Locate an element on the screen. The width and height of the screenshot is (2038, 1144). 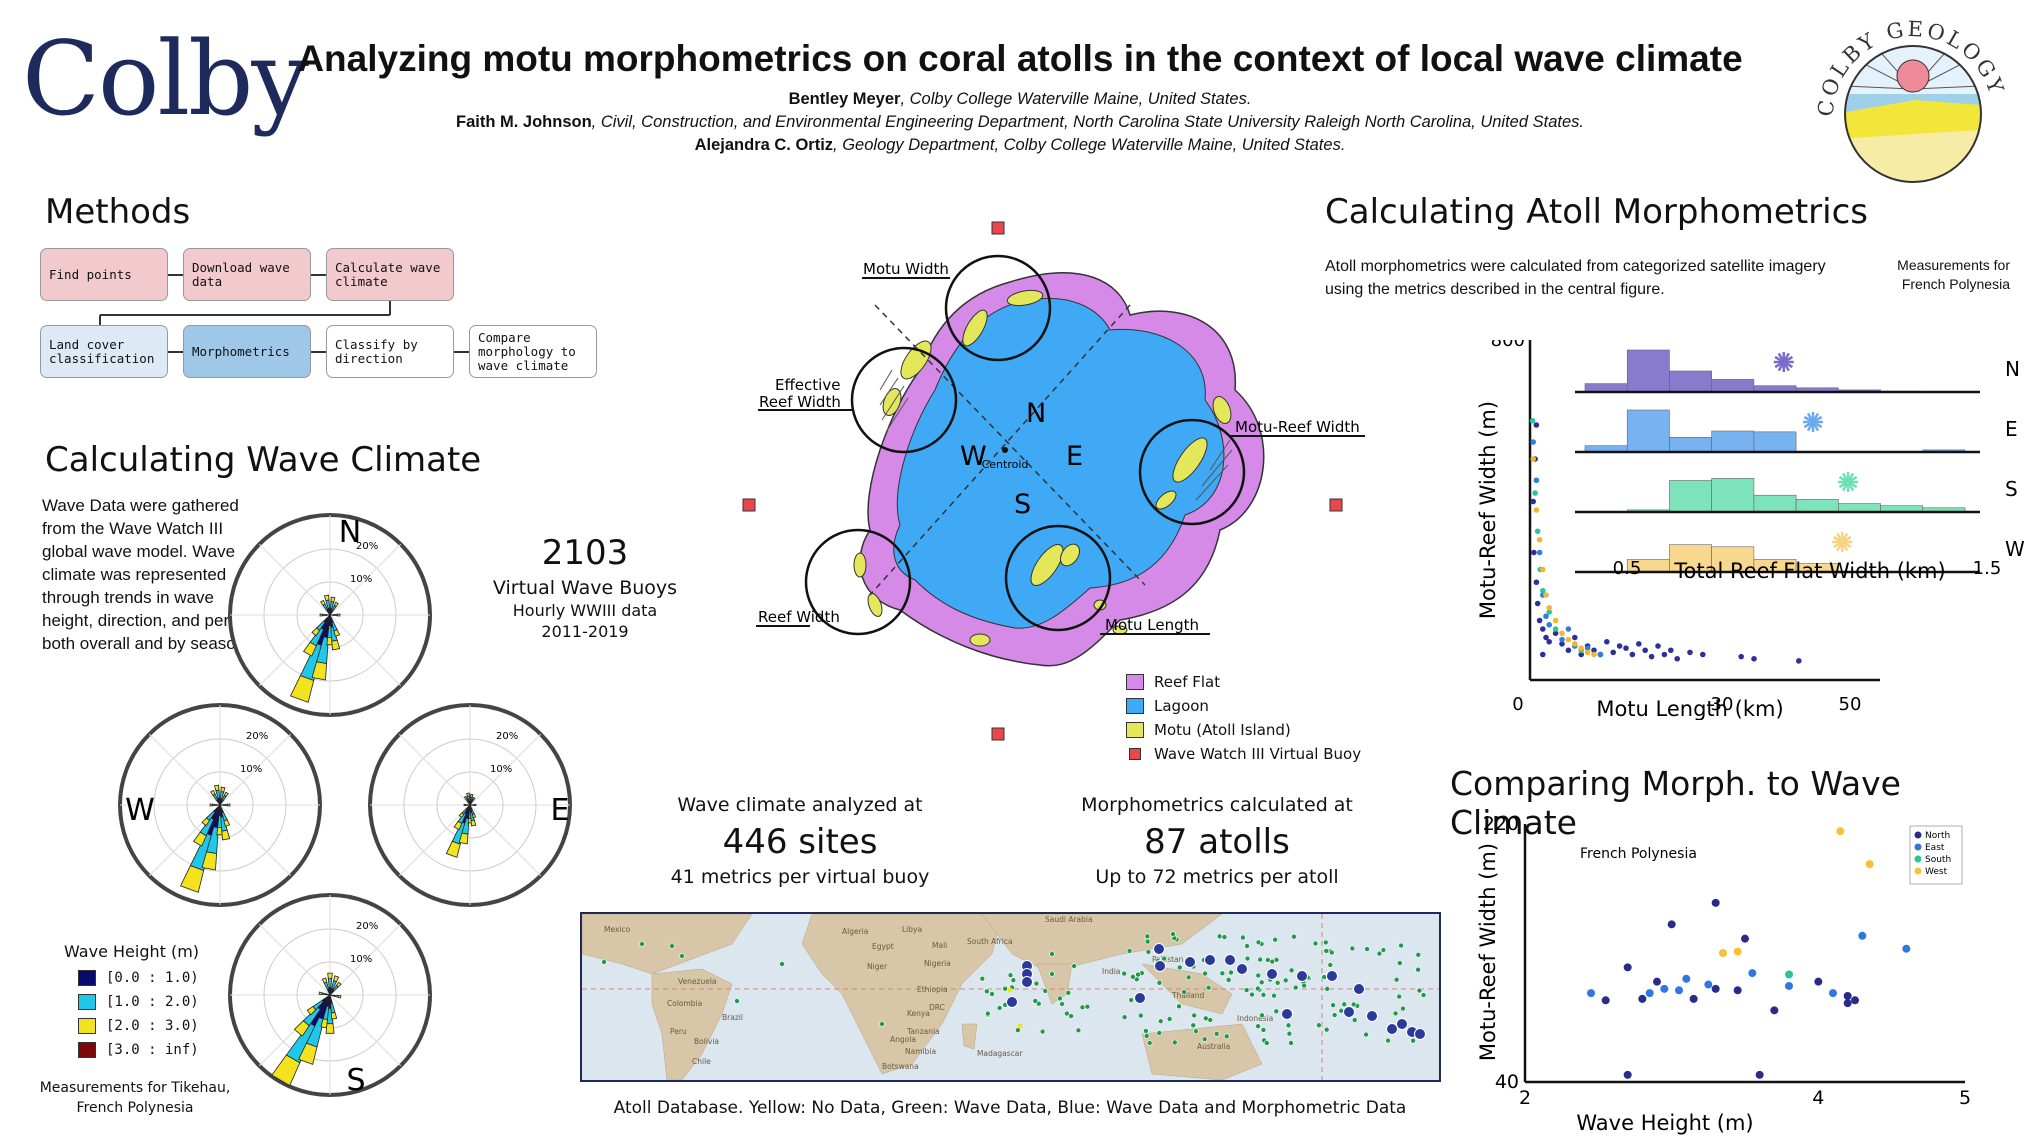
buoy-count: 2103 is located at coordinates (585, 553).